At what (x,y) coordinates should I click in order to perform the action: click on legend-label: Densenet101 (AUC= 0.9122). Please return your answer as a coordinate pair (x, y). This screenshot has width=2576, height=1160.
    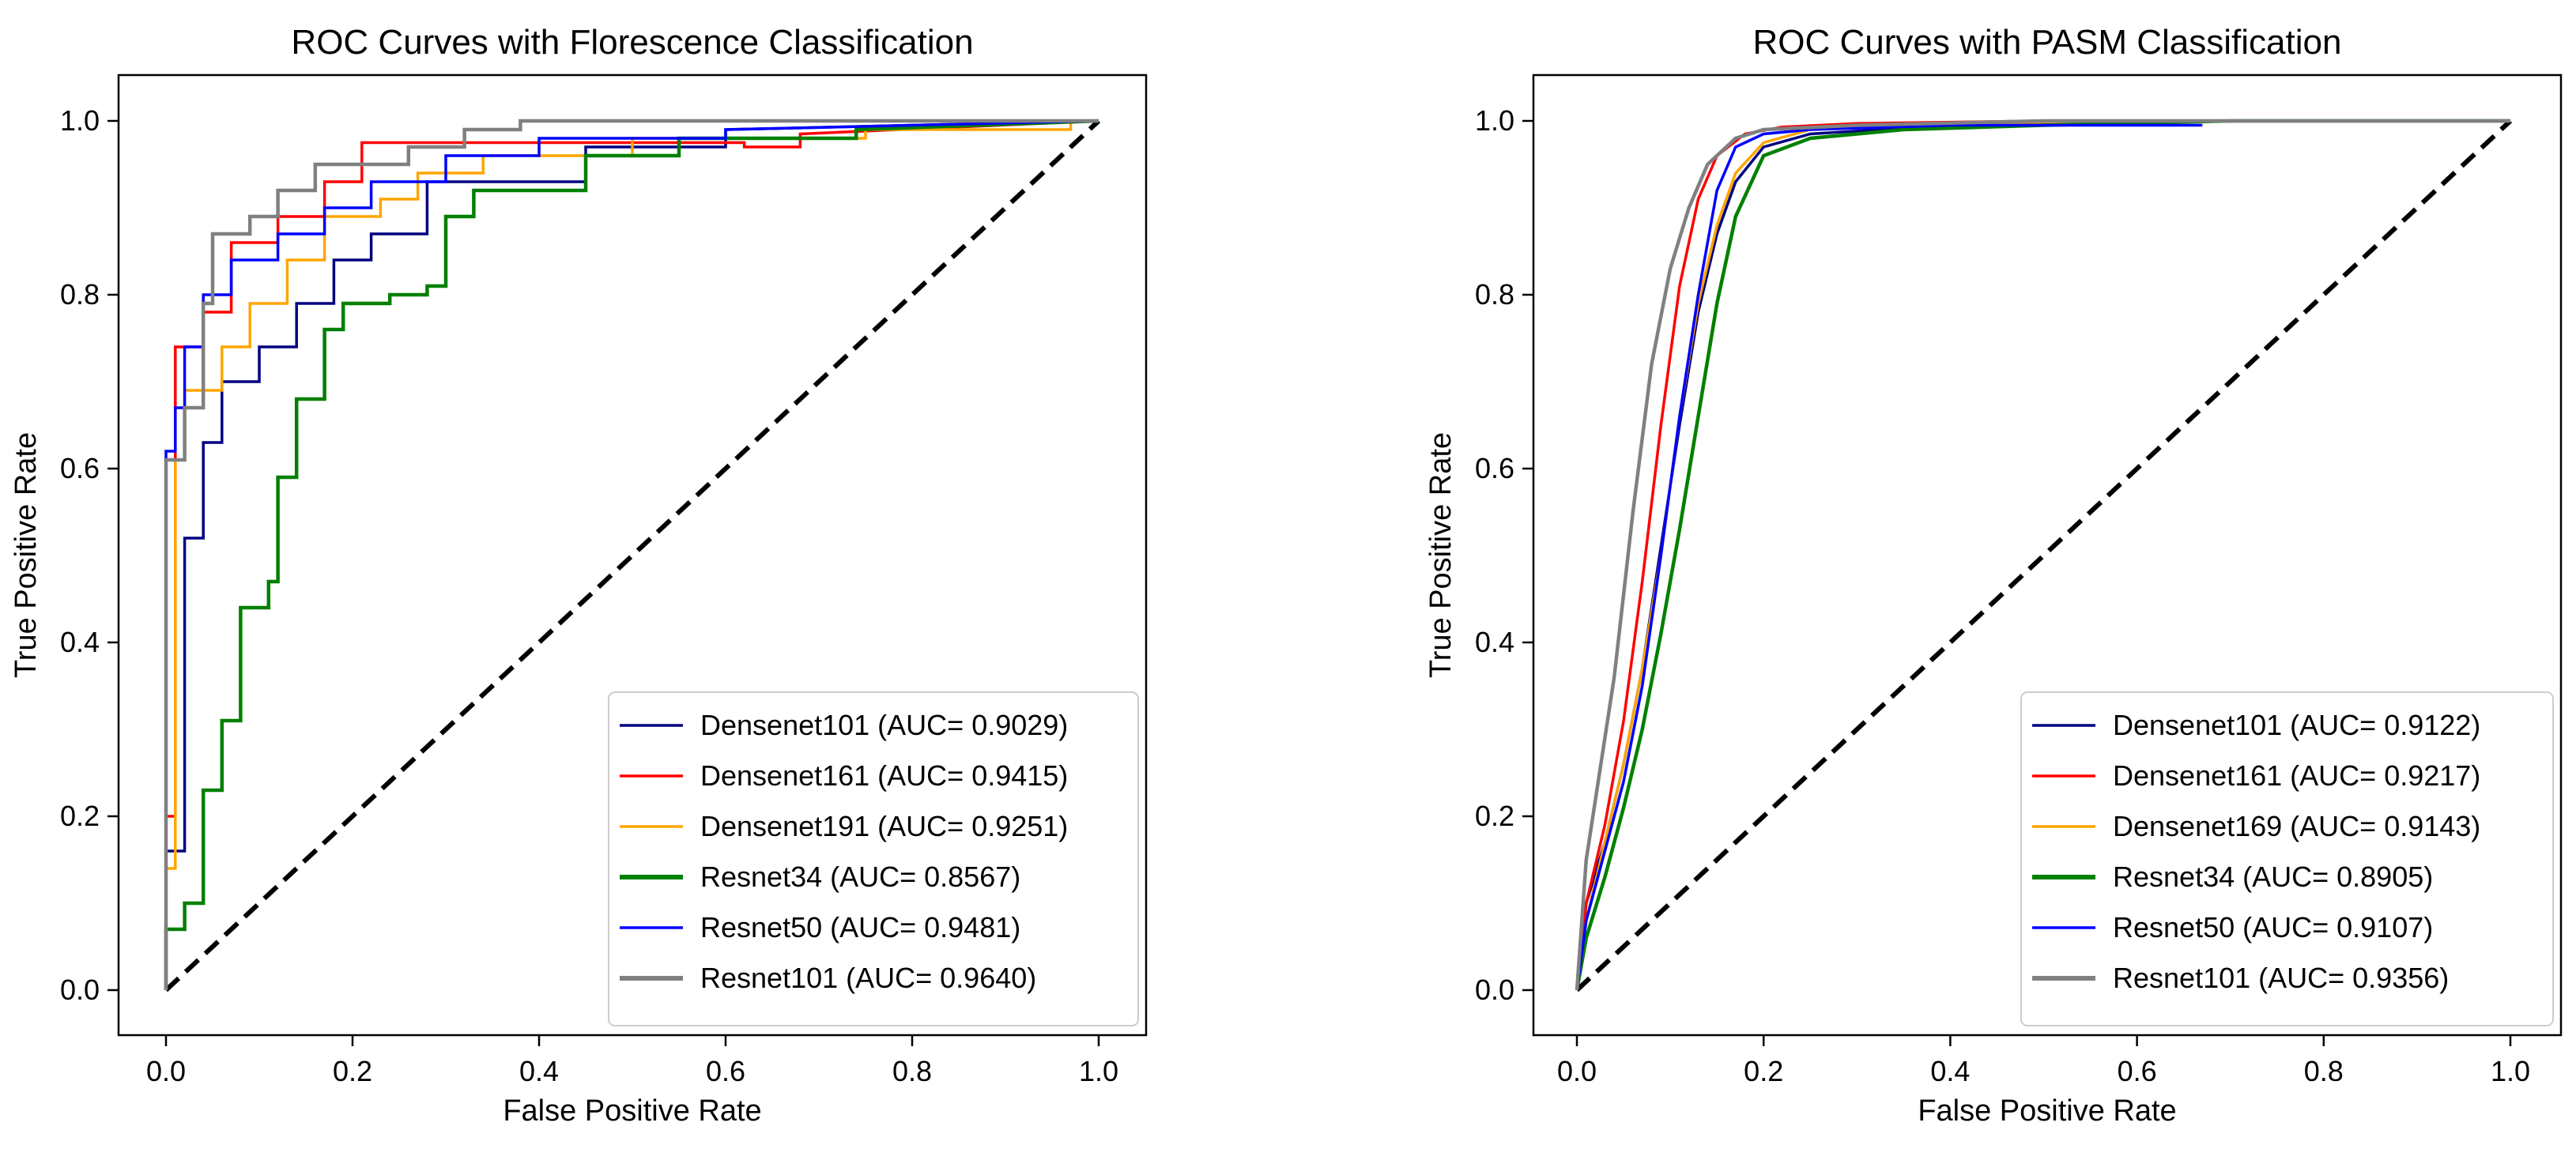
    Looking at the image, I should click on (2296, 725).